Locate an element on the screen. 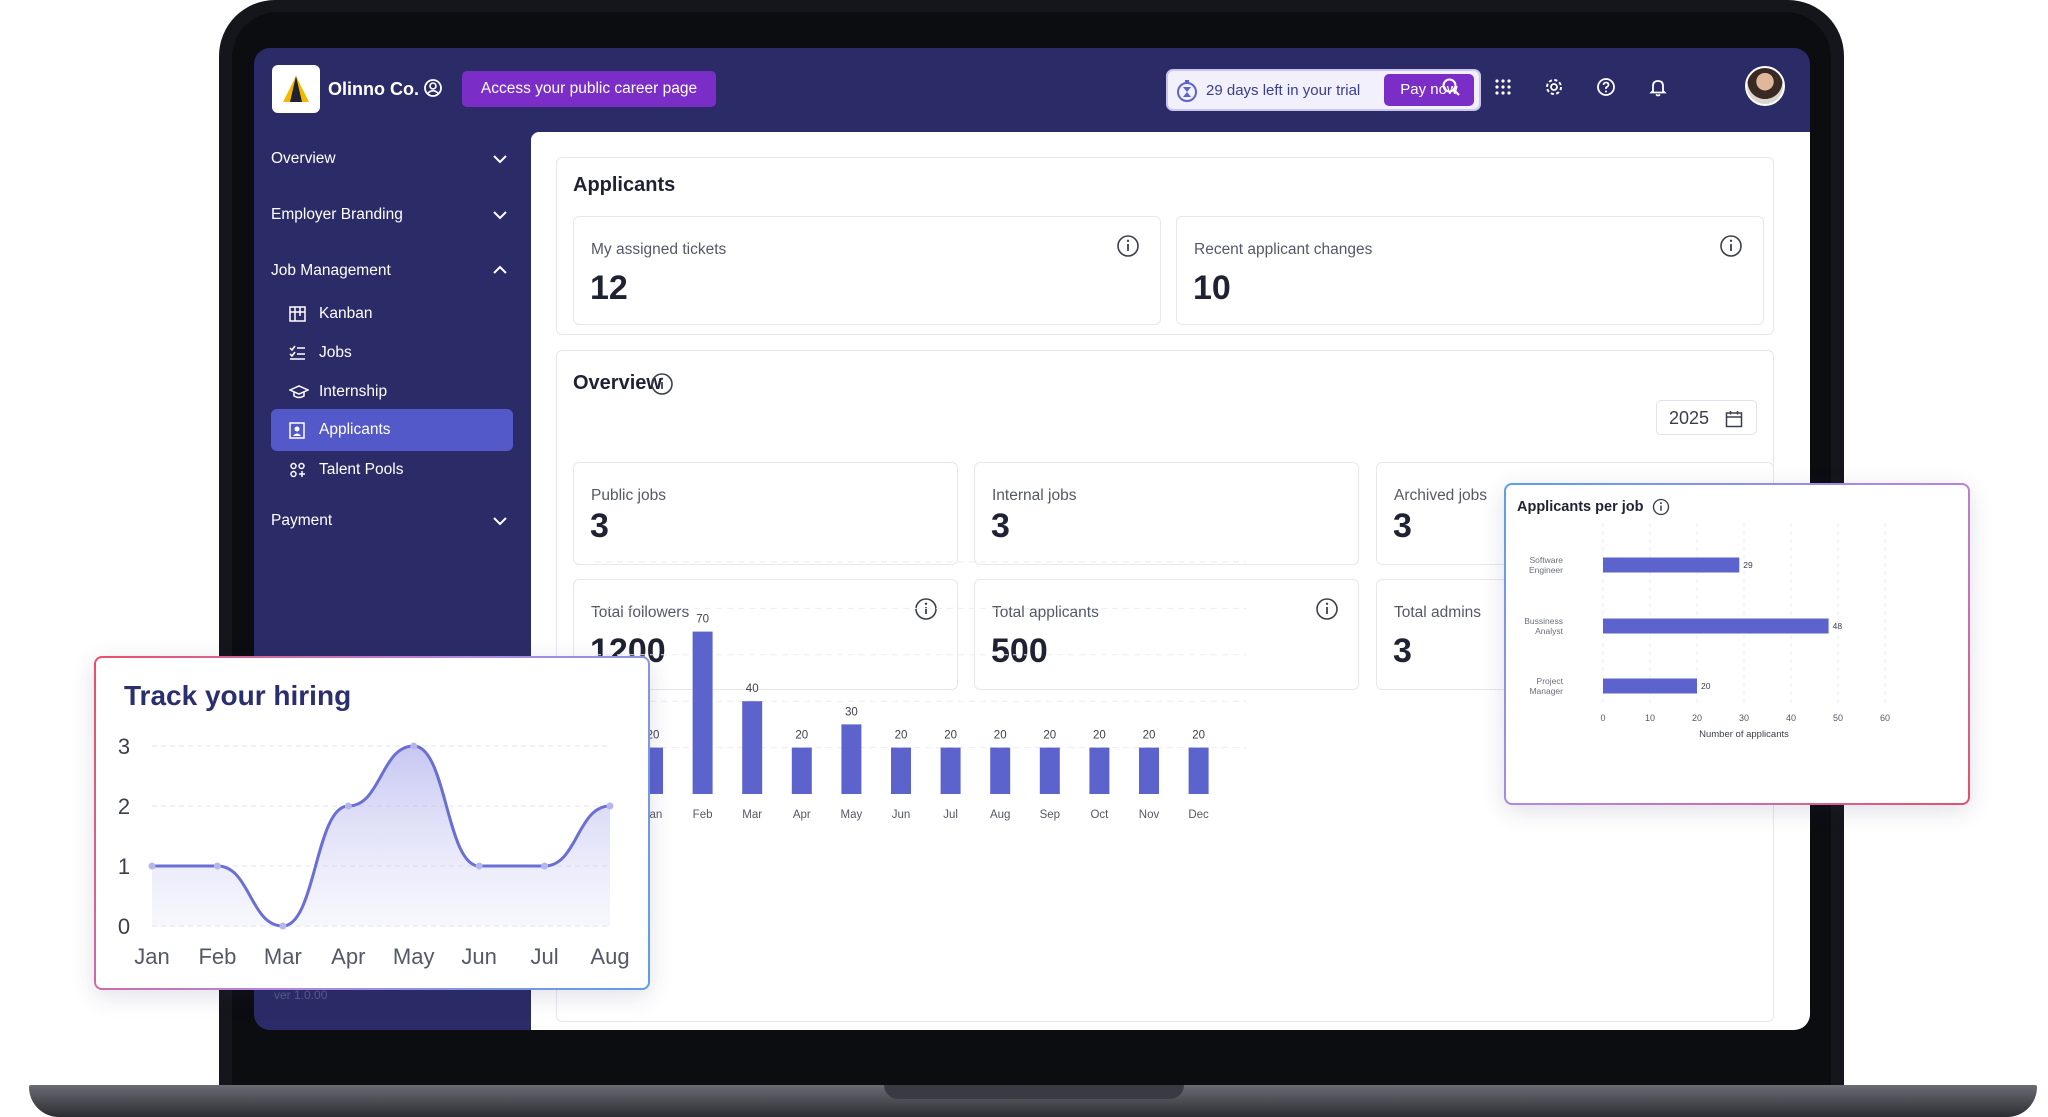 This screenshot has height=1117, width=2048. sidebar-item-internship: Internship is located at coordinates (392, 392).